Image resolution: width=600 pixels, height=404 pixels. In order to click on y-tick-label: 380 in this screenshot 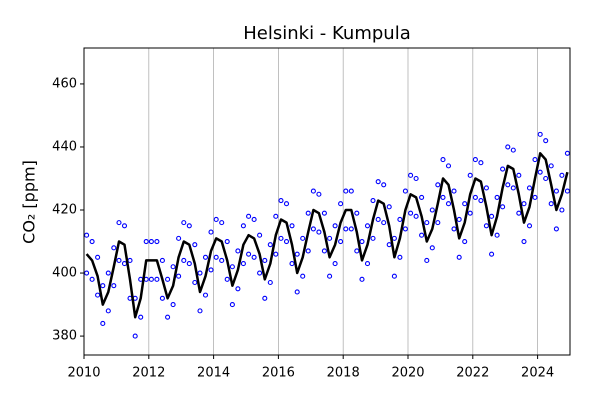, I will do `click(64, 336)`.